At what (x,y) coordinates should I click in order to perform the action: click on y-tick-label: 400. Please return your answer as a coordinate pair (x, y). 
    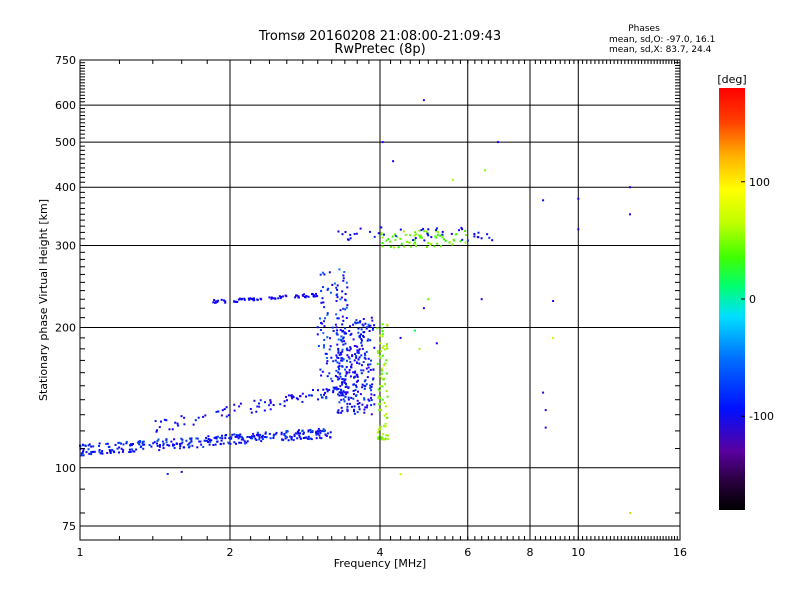
    Looking at the image, I should click on (65, 187).